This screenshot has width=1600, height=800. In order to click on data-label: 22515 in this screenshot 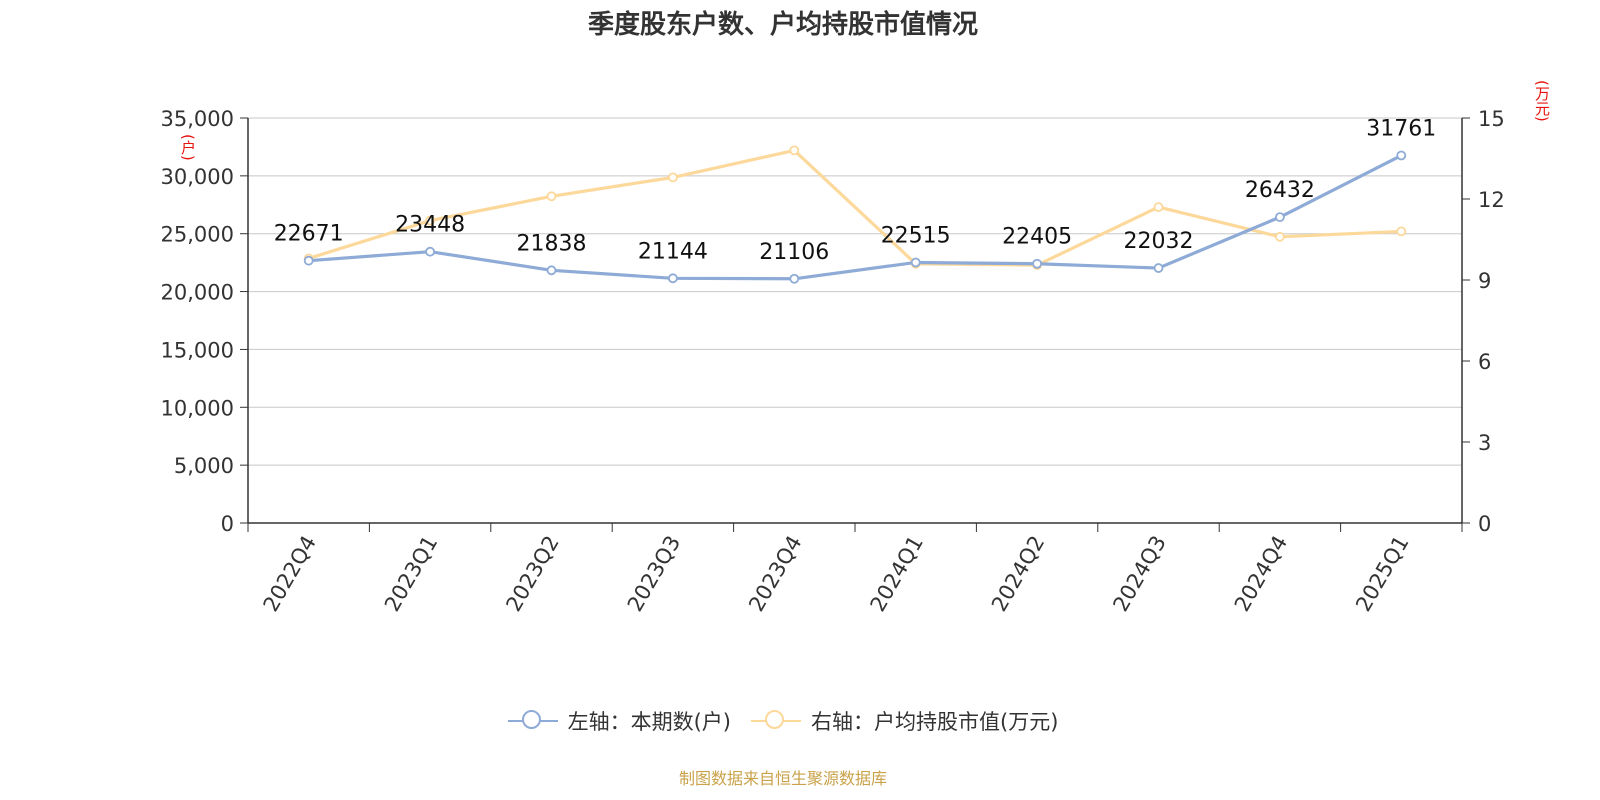, I will do `click(916, 235)`.